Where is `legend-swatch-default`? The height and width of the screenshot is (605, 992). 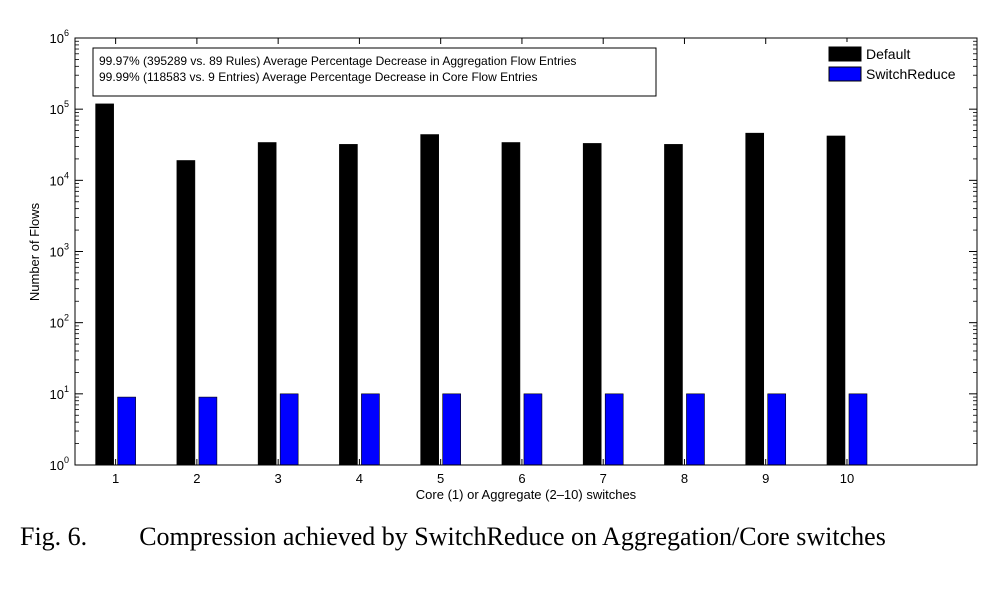
legend-swatch-default is located at coordinates (845, 54).